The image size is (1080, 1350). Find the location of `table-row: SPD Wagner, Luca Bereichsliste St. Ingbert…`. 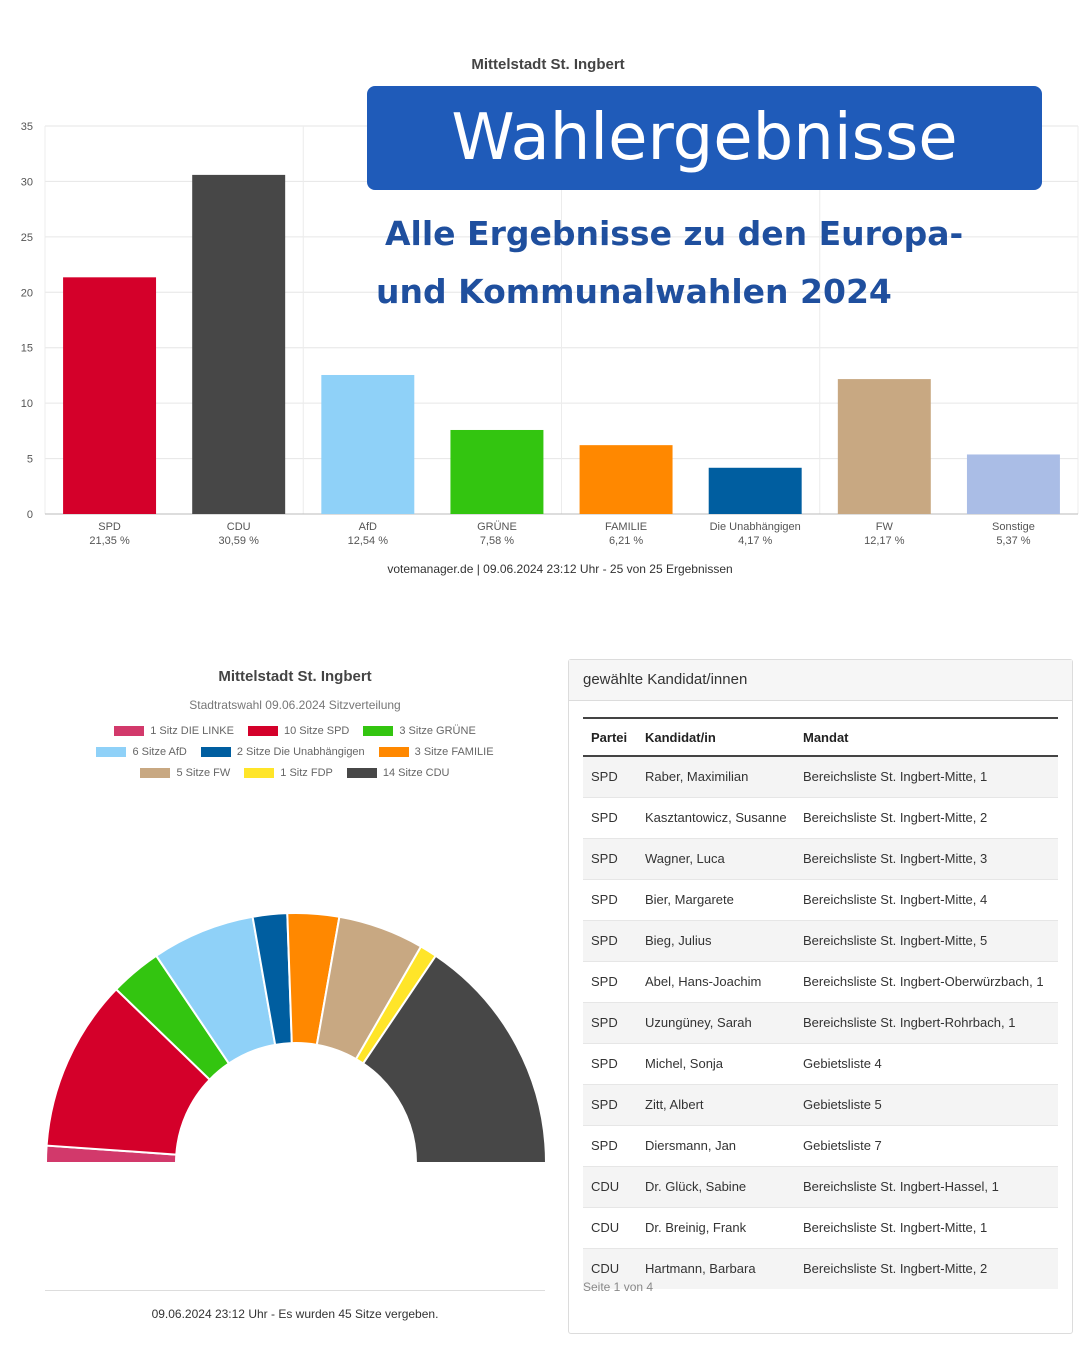

table-row: SPD Wagner, Luca Bereichsliste St. Ingbert… is located at coordinates (820, 859).